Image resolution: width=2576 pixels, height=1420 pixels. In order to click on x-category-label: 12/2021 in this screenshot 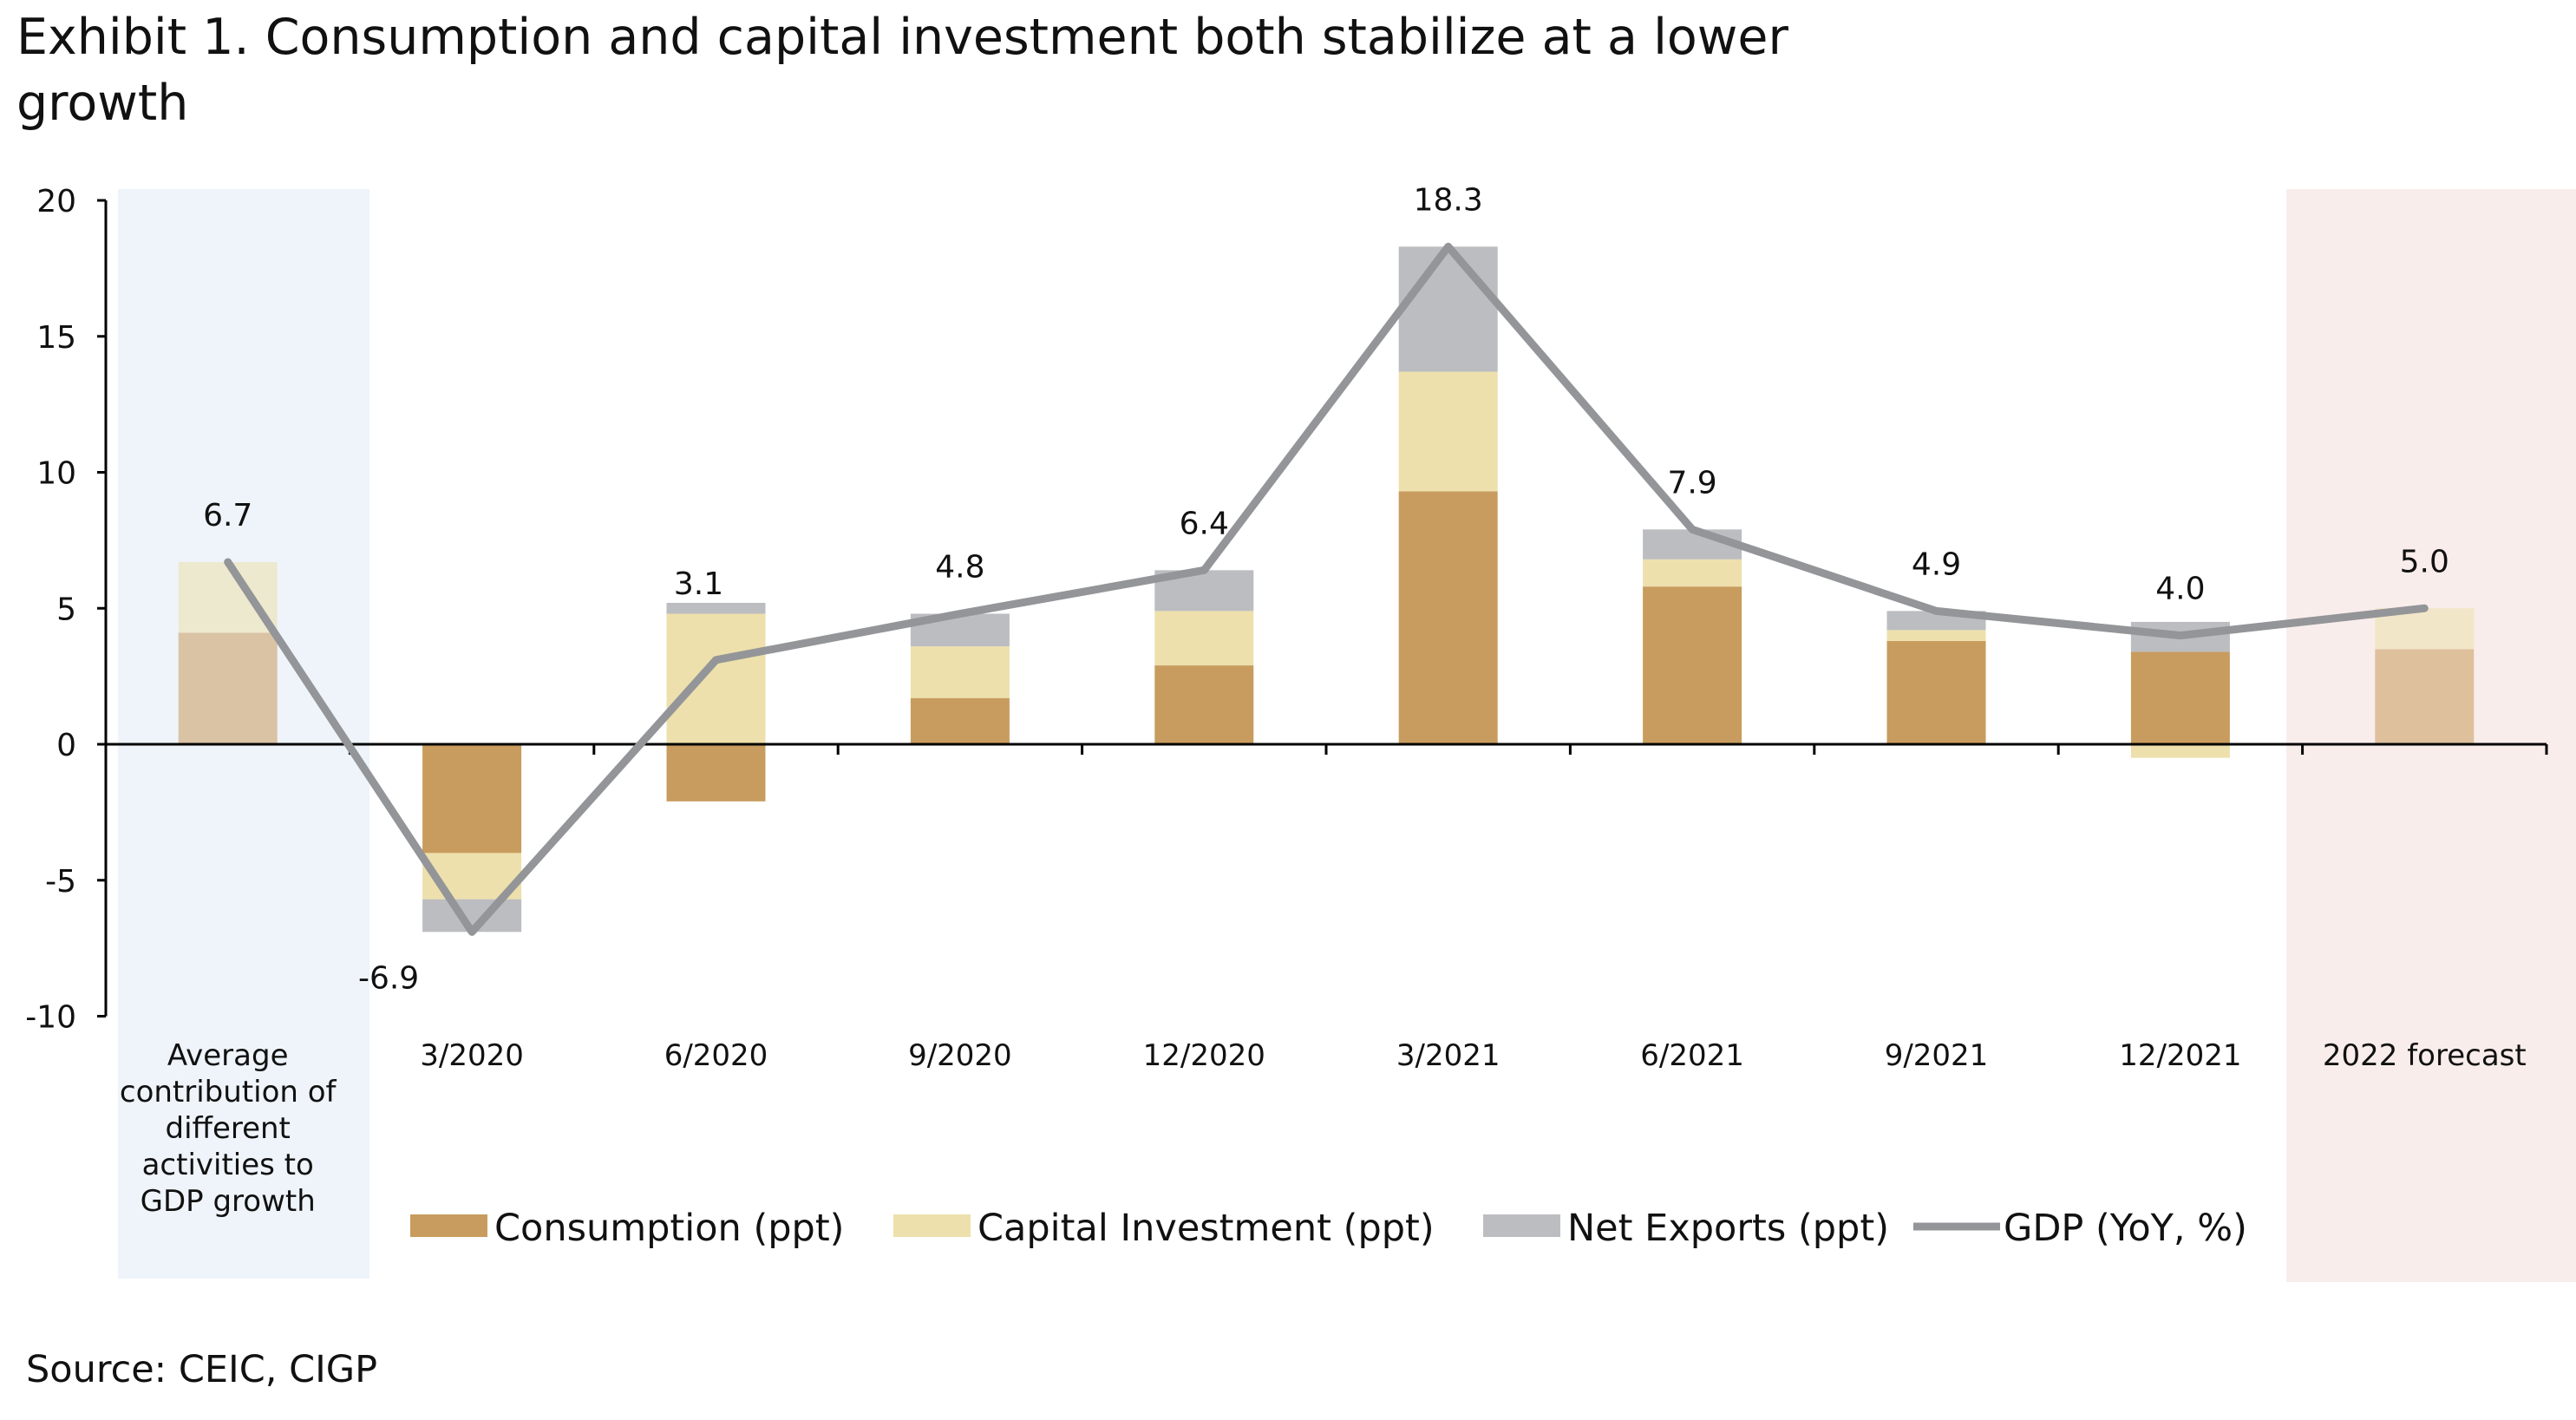, I will do `click(2180, 1055)`.